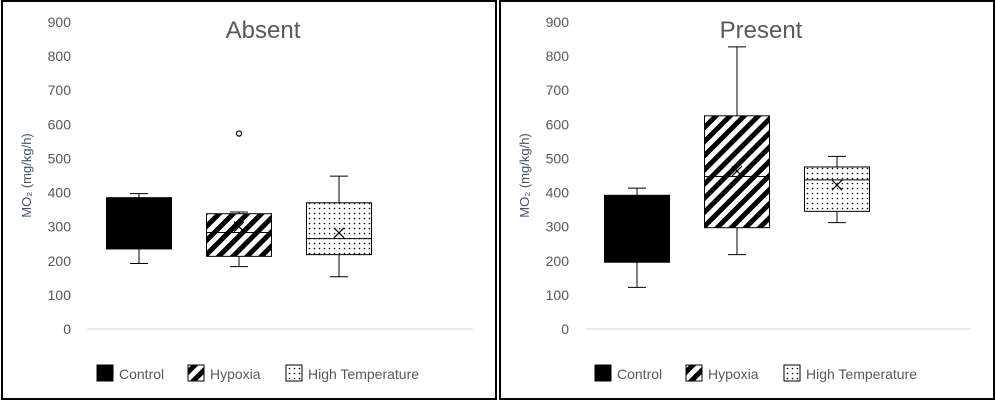 This screenshot has width=996, height=403. What do you see at coordinates (239, 133) in the screenshot?
I see `outlier-point` at bounding box center [239, 133].